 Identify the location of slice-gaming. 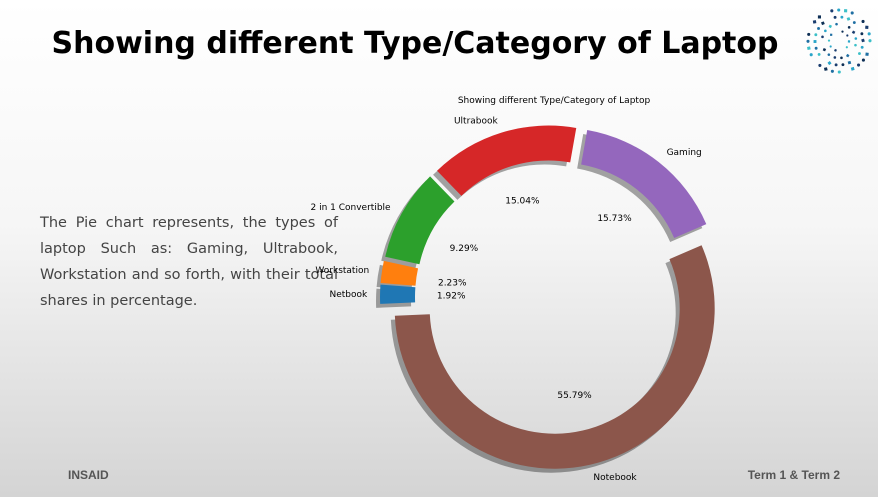
(644, 184).